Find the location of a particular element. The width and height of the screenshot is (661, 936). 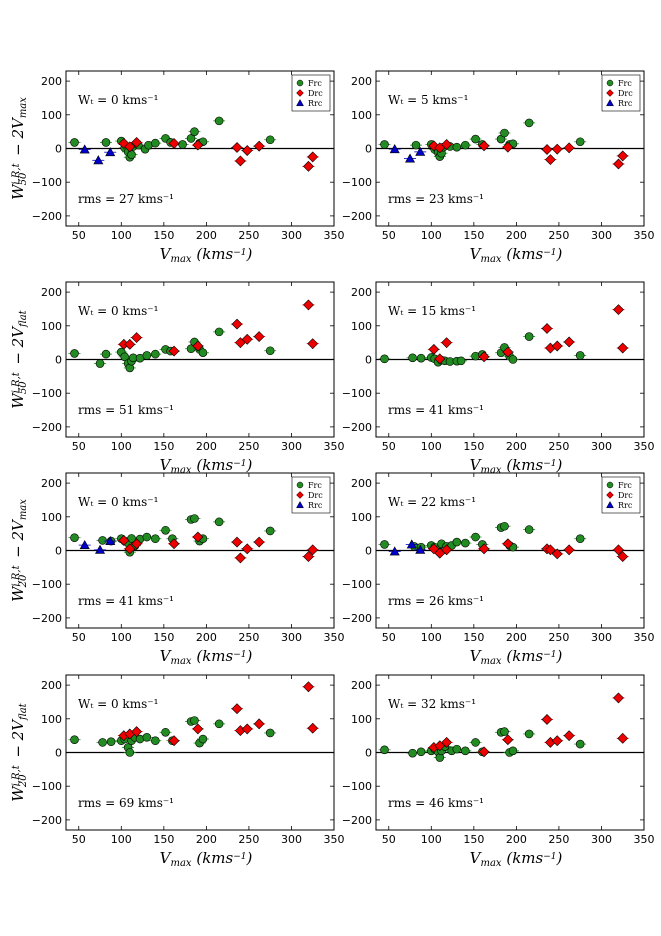

annotation-rms: rms = 41 kms⁻¹ is located at coordinates (126, 601).